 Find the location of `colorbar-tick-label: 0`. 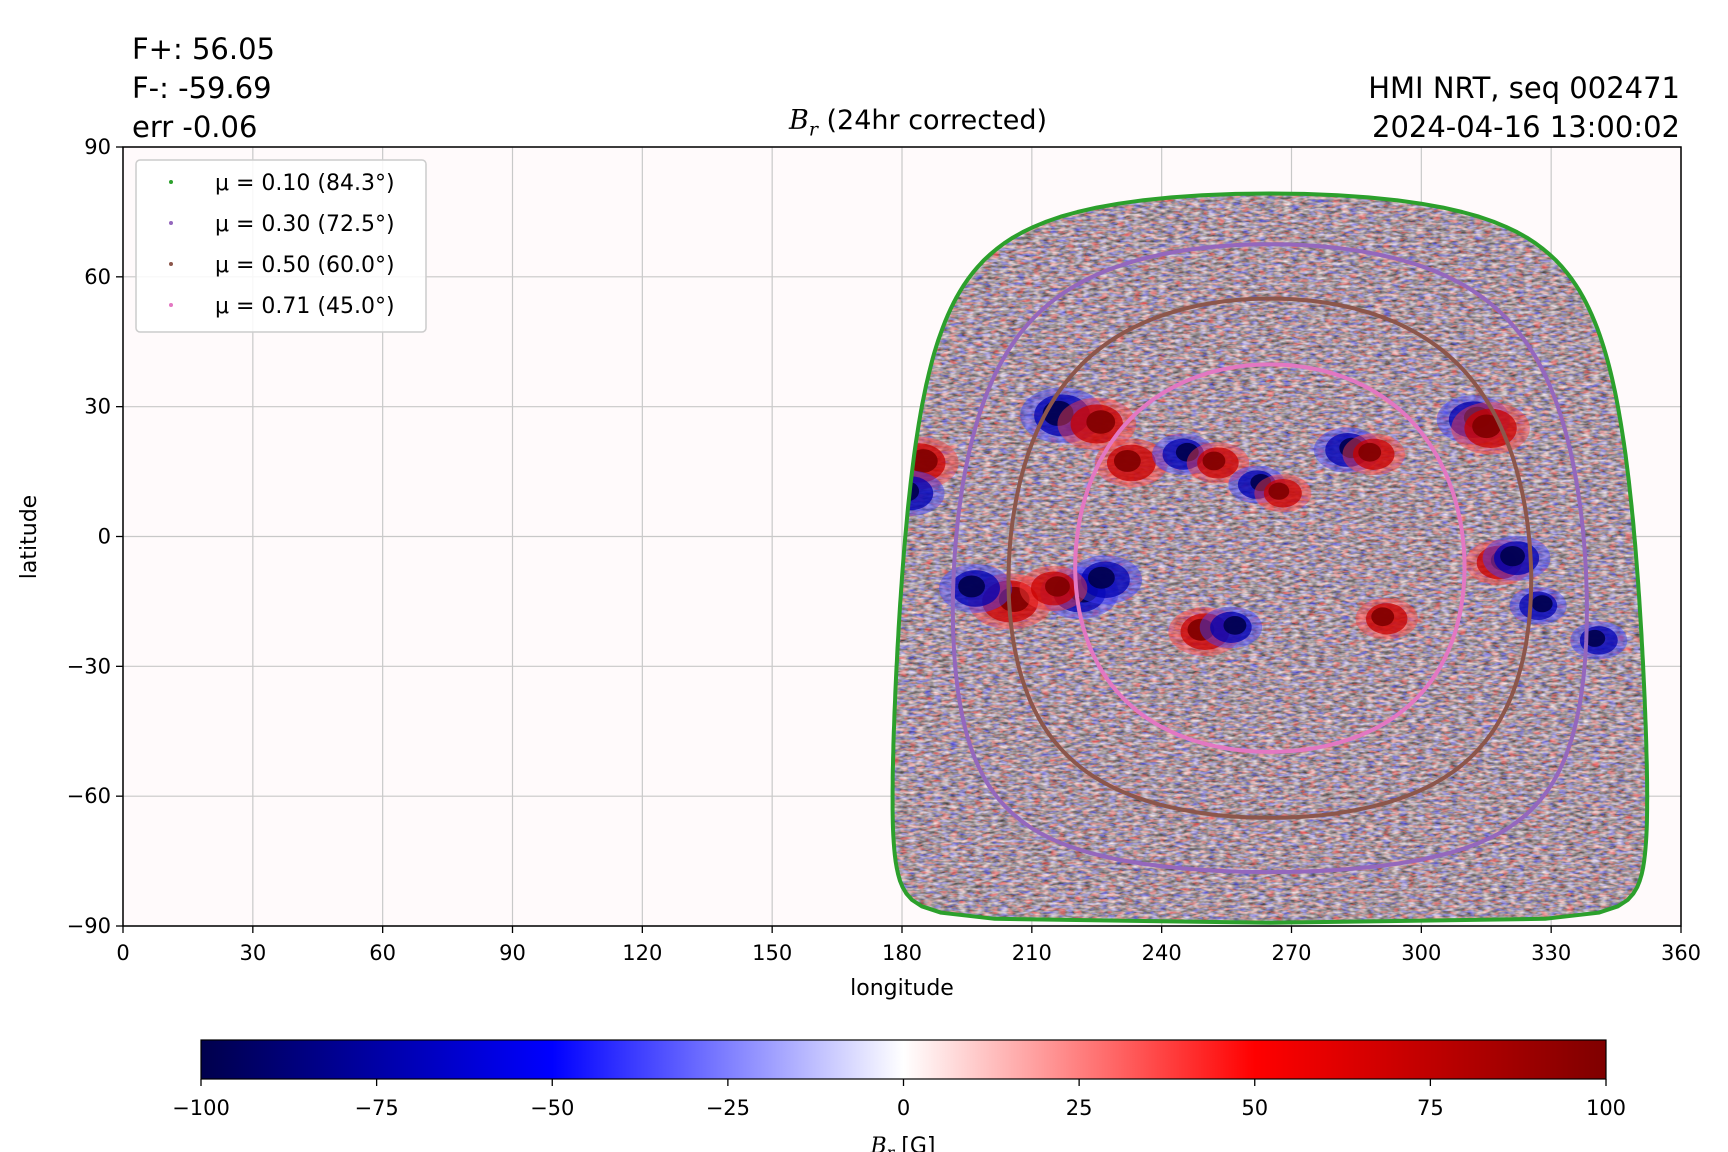

colorbar-tick-label: 0 is located at coordinates (903, 1108).